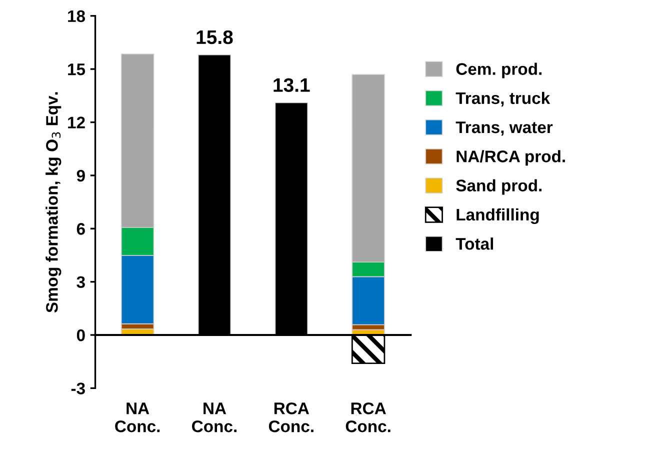 Image resolution: width=657 pixels, height=454 pixels. What do you see at coordinates (499, 187) in the screenshot?
I see `legend-label: Sand prod.` at bounding box center [499, 187].